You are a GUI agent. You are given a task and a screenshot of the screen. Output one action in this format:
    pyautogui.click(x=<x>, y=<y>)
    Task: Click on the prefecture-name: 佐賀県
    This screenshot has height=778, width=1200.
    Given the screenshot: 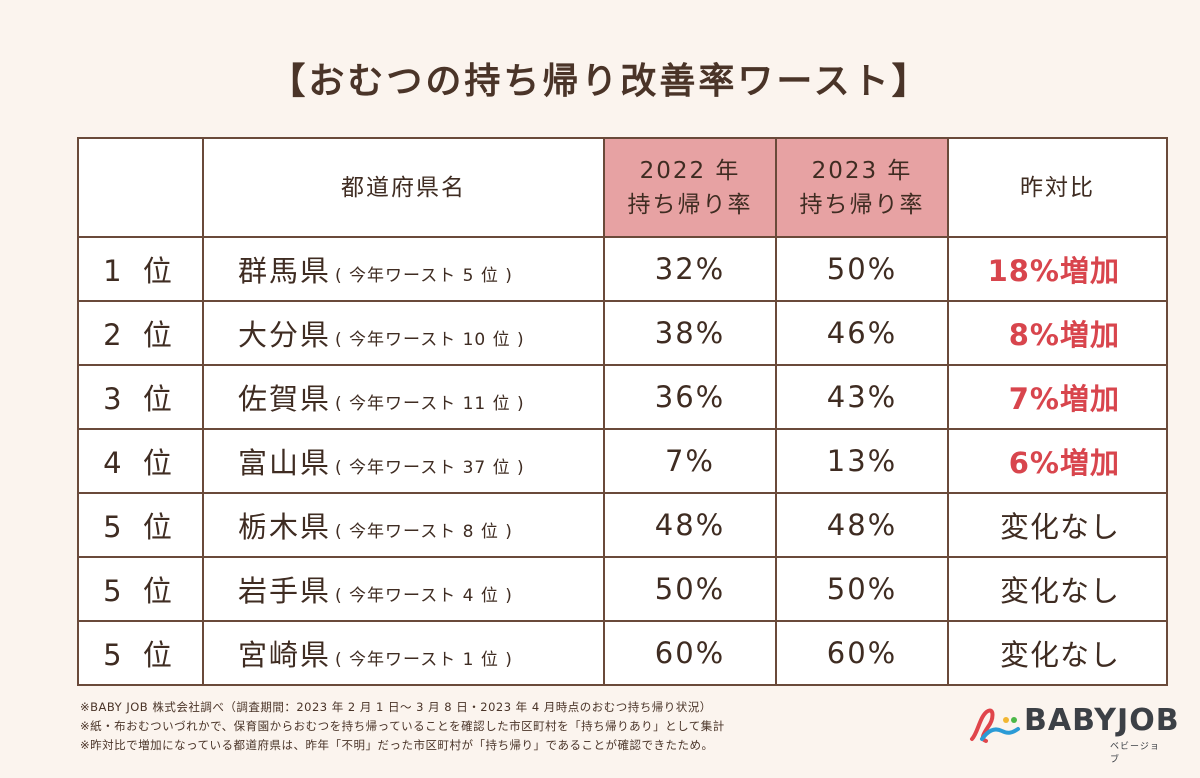 What is the action you would take?
    pyautogui.click(x=285, y=399)
    